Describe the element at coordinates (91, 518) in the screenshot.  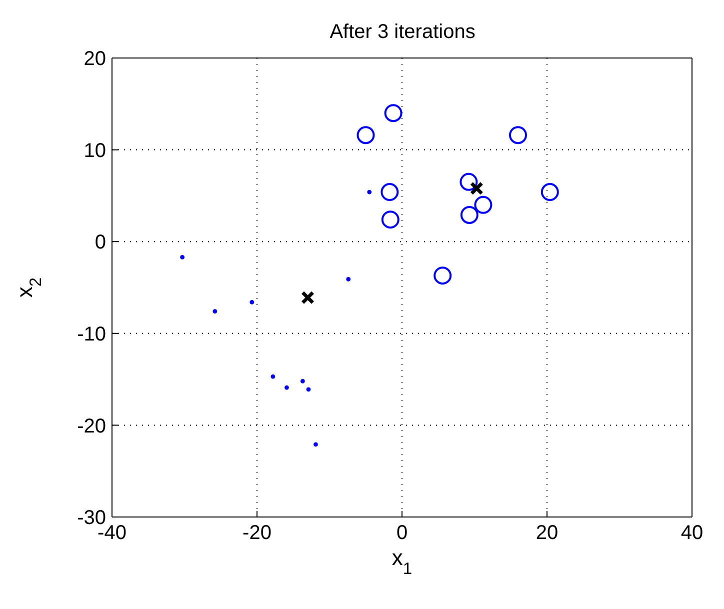
I see `y-tick-label: -30` at that location.